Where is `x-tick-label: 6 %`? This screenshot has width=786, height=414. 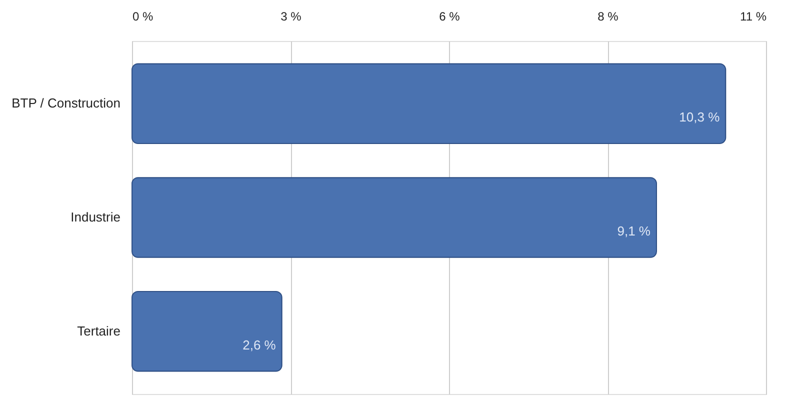
x-tick-label: 6 % is located at coordinates (449, 17).